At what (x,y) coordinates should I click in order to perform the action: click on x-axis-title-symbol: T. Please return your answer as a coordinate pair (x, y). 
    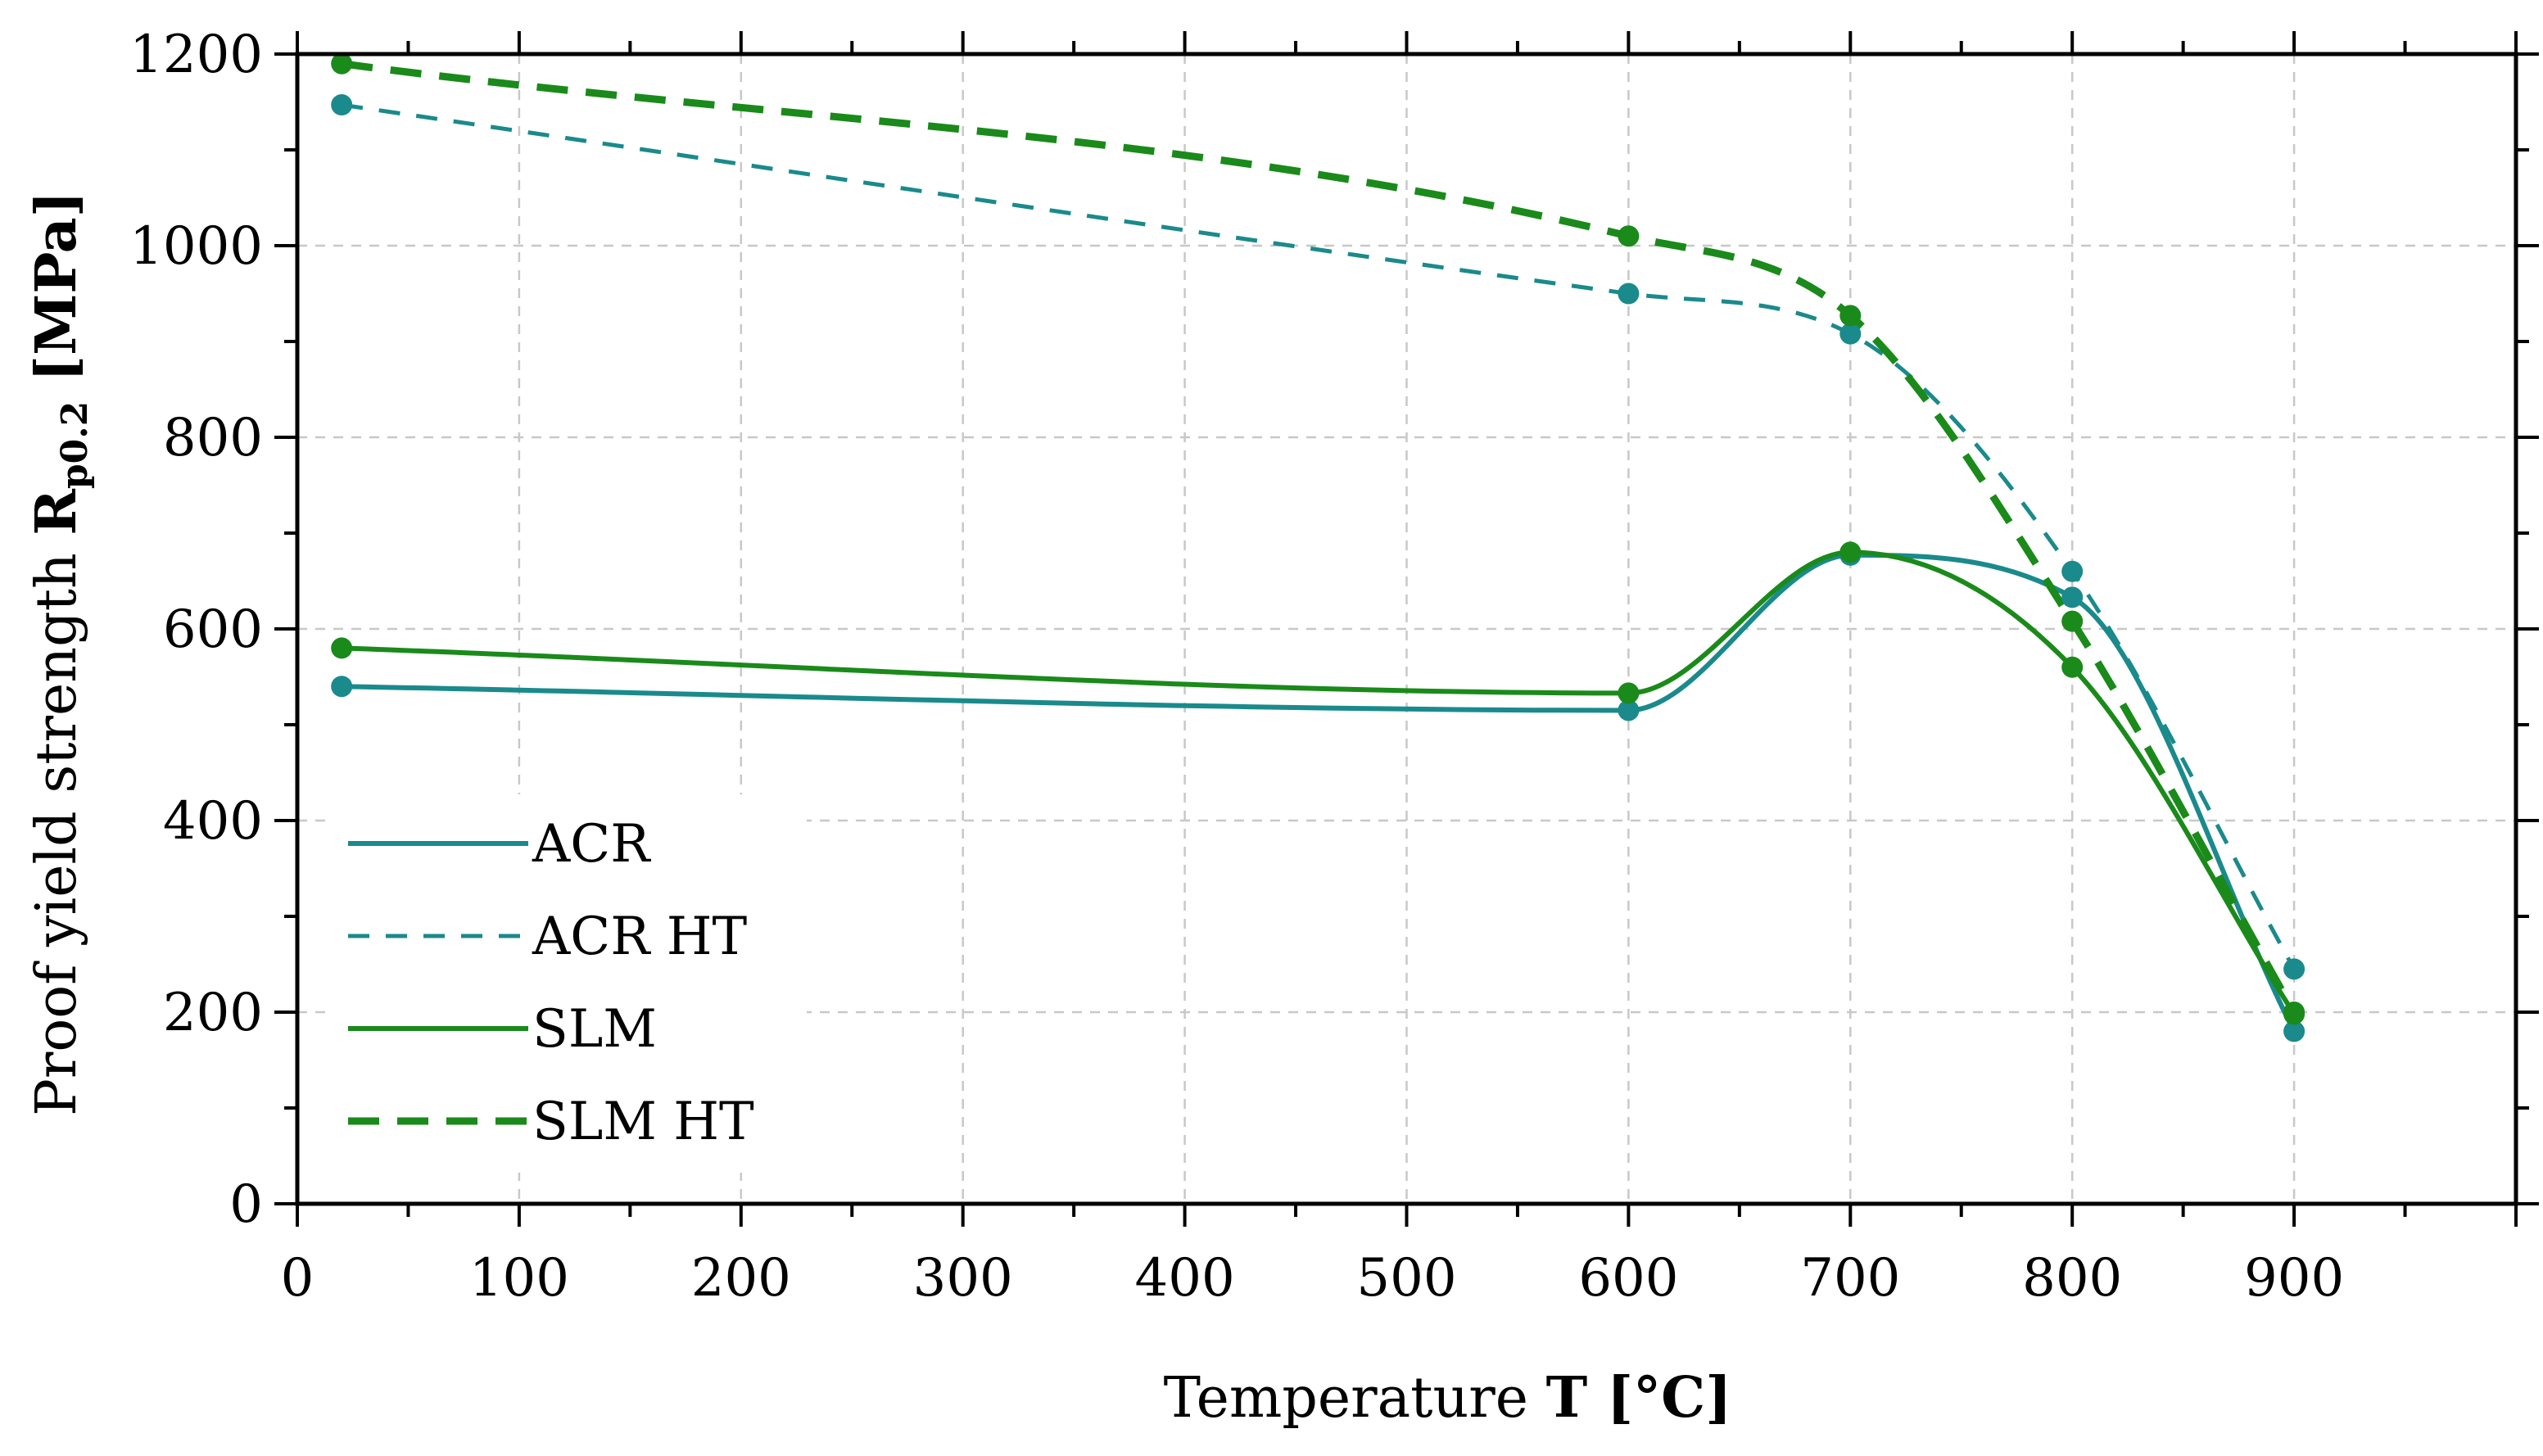
    Looking at the image, I should click on (1567, 1398).